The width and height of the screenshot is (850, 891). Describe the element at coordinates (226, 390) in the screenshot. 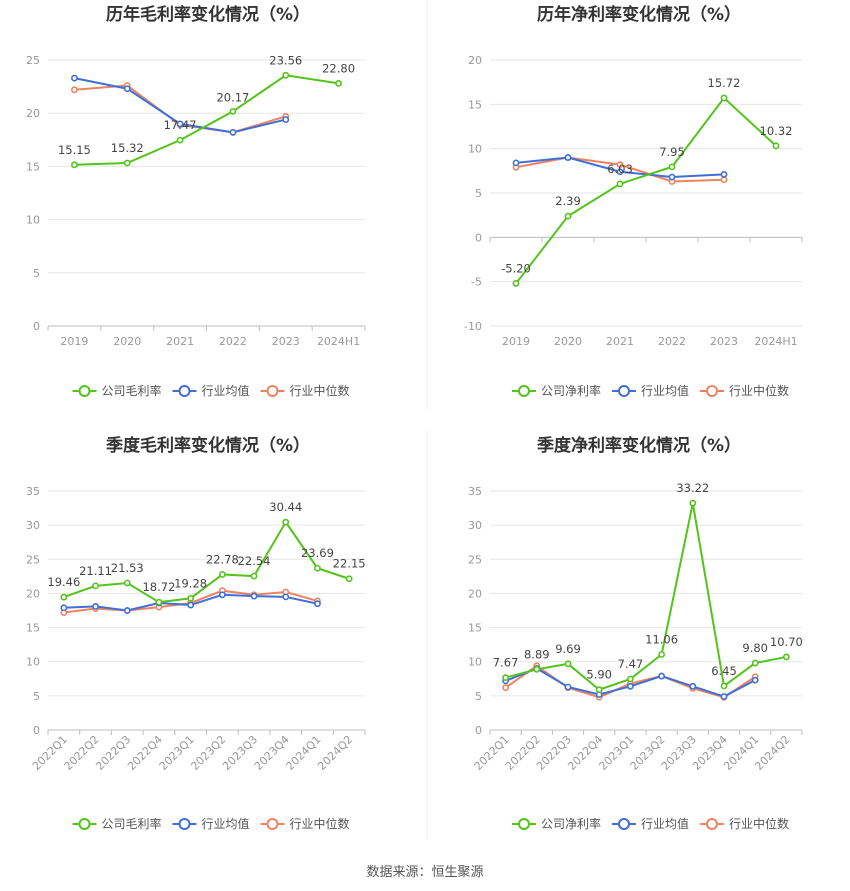

I see `chart1-legend-label-mean: 行业均值` at that location.